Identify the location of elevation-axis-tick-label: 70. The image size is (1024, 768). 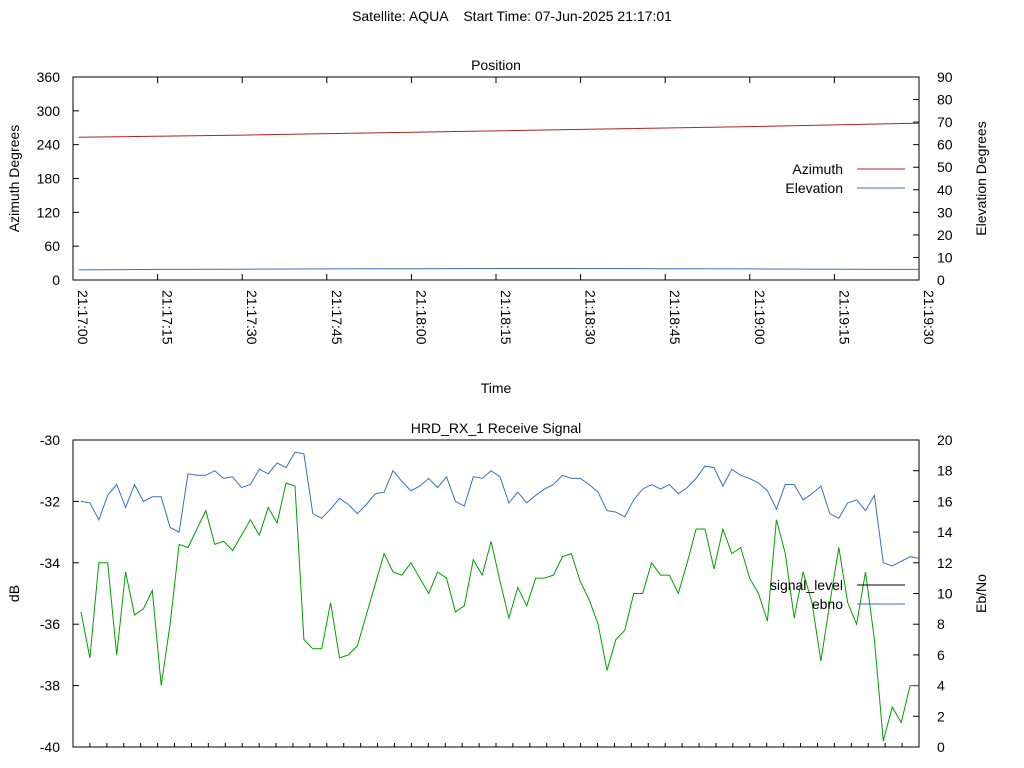
(945, 122).